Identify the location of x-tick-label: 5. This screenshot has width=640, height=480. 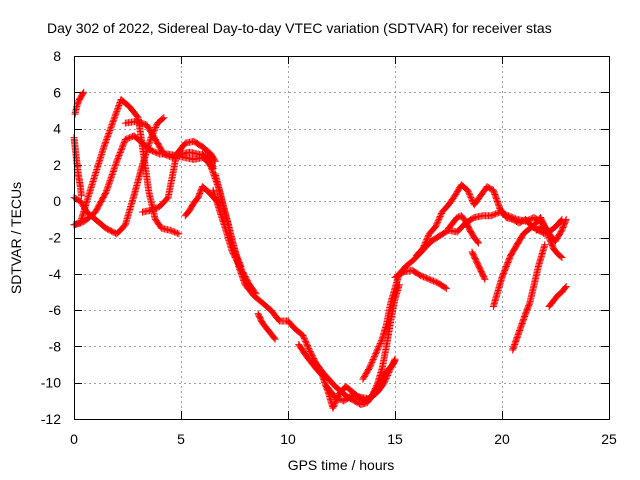
(181, 439).